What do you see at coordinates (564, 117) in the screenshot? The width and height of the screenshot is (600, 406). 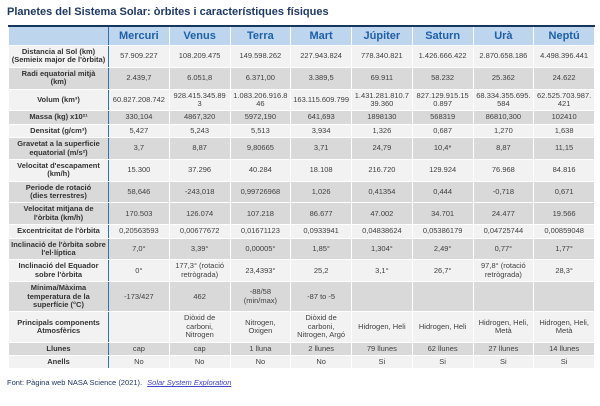 I see `cell: 102410` at bounding box center [564, 117].